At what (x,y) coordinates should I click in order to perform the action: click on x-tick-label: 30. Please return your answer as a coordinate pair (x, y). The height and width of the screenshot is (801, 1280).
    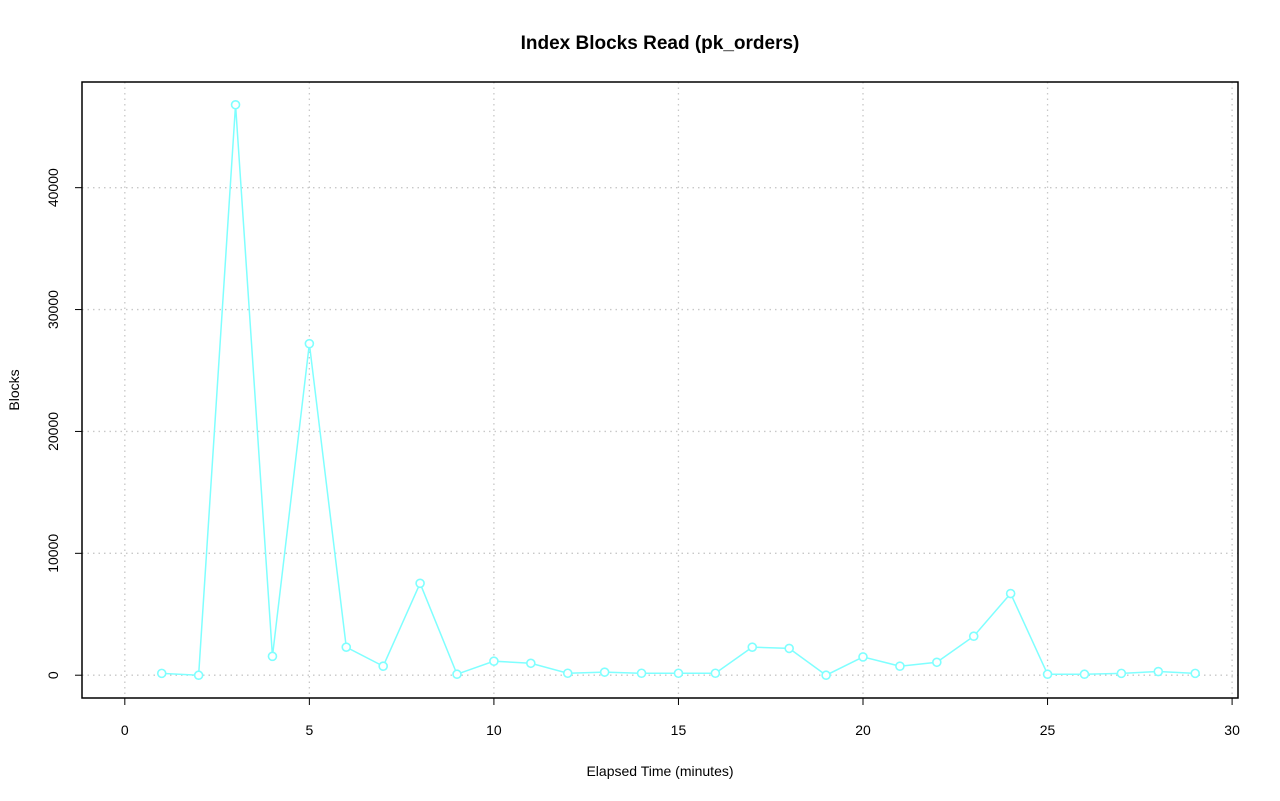
    Looking at the image, I should click on (1232, 730).